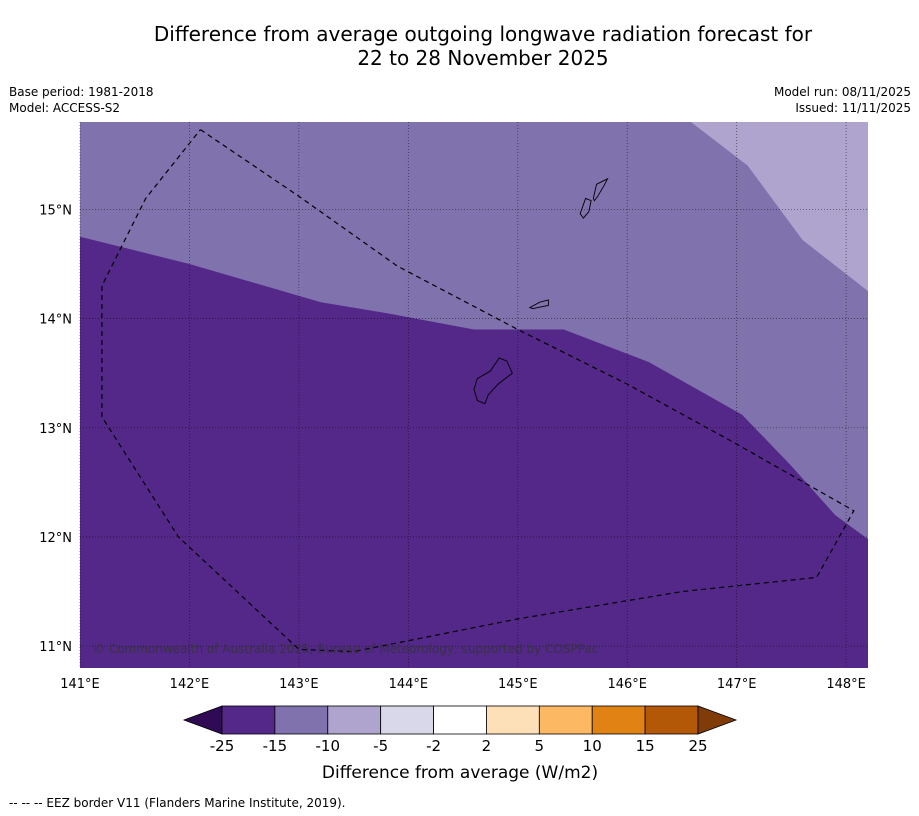 This screenshot has height=816, width=919. I want to click on longitude-tick-label: 148°E, so click(846, 684).